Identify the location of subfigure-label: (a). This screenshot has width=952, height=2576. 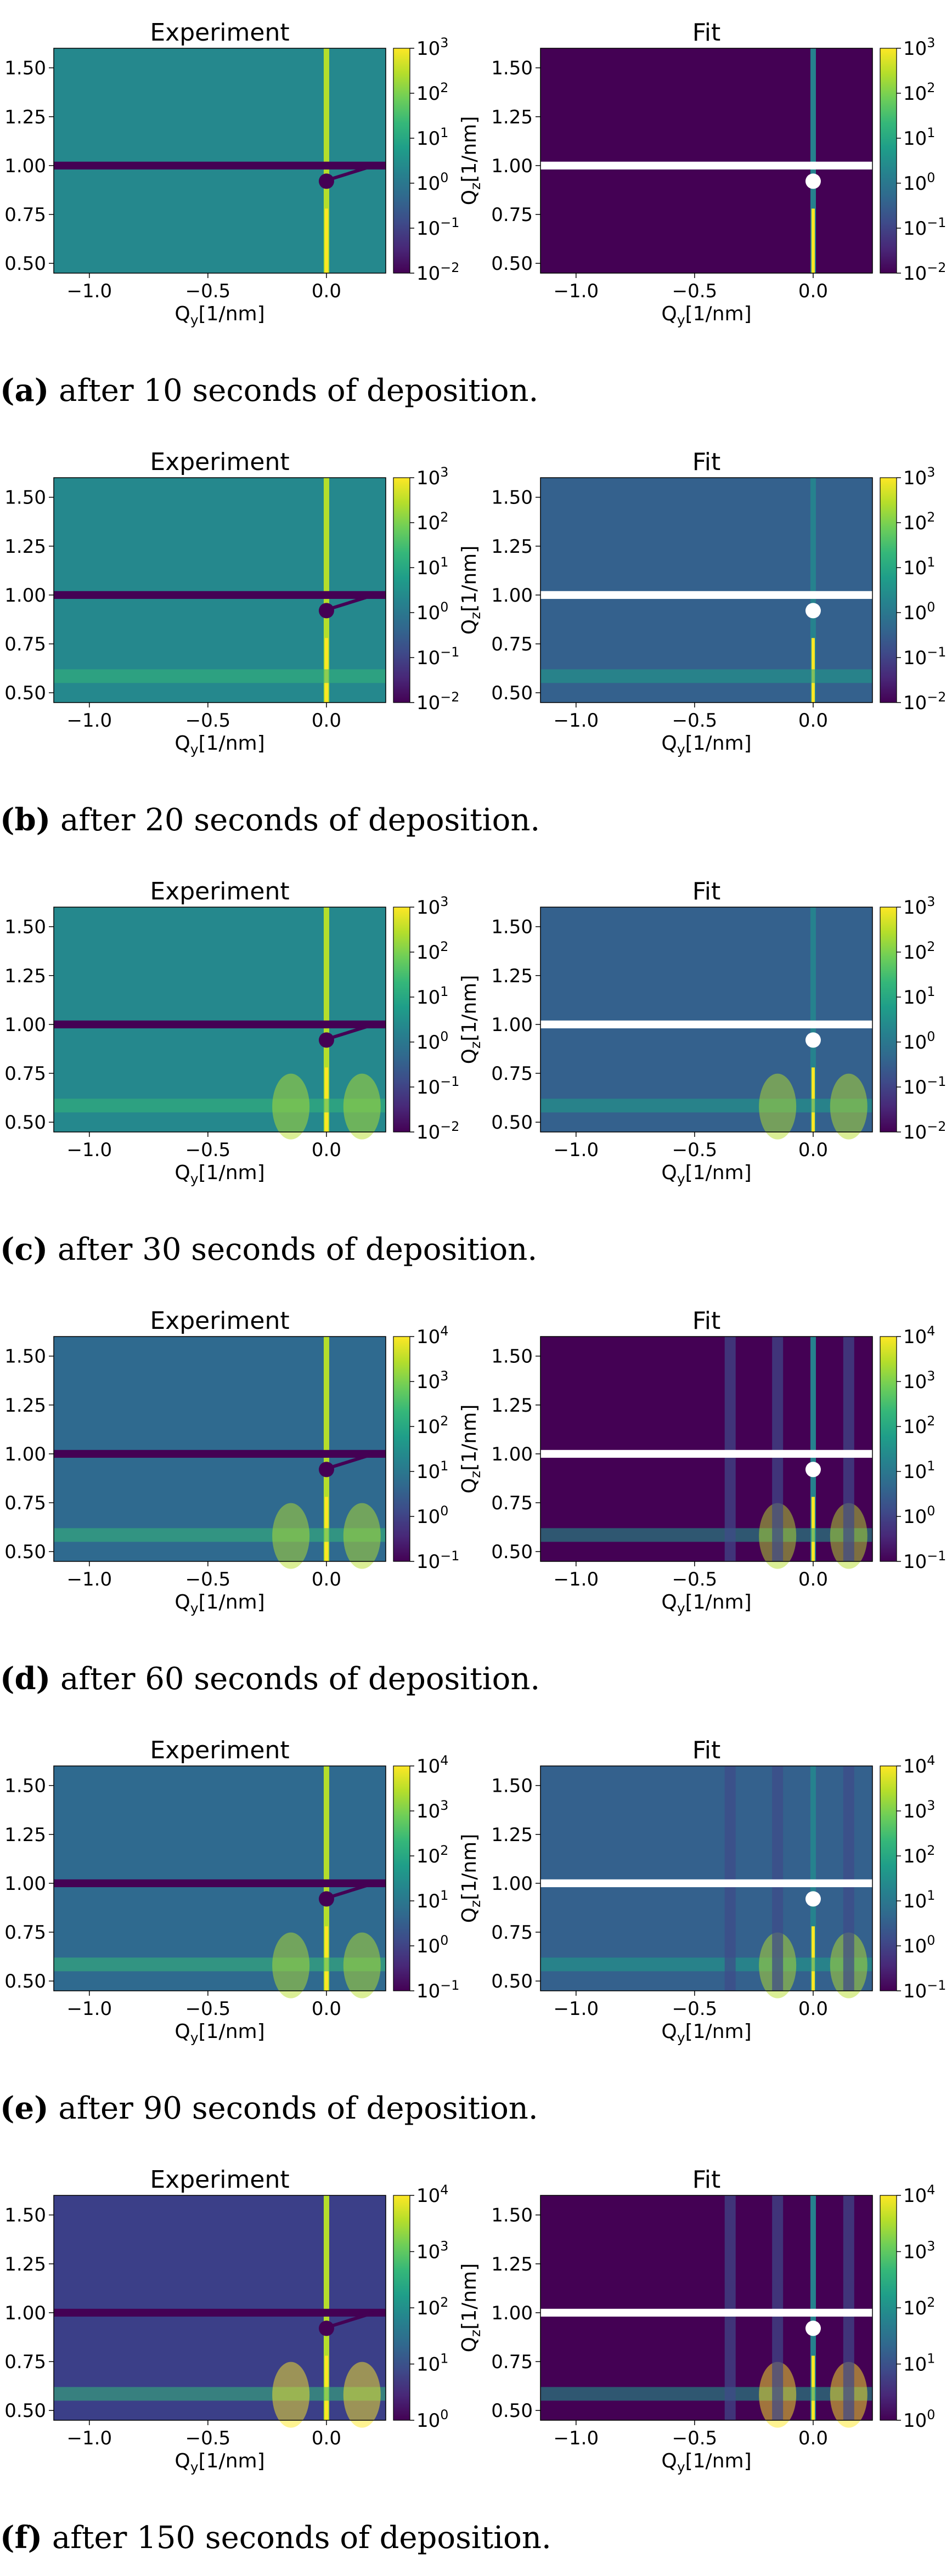
(24, 391).